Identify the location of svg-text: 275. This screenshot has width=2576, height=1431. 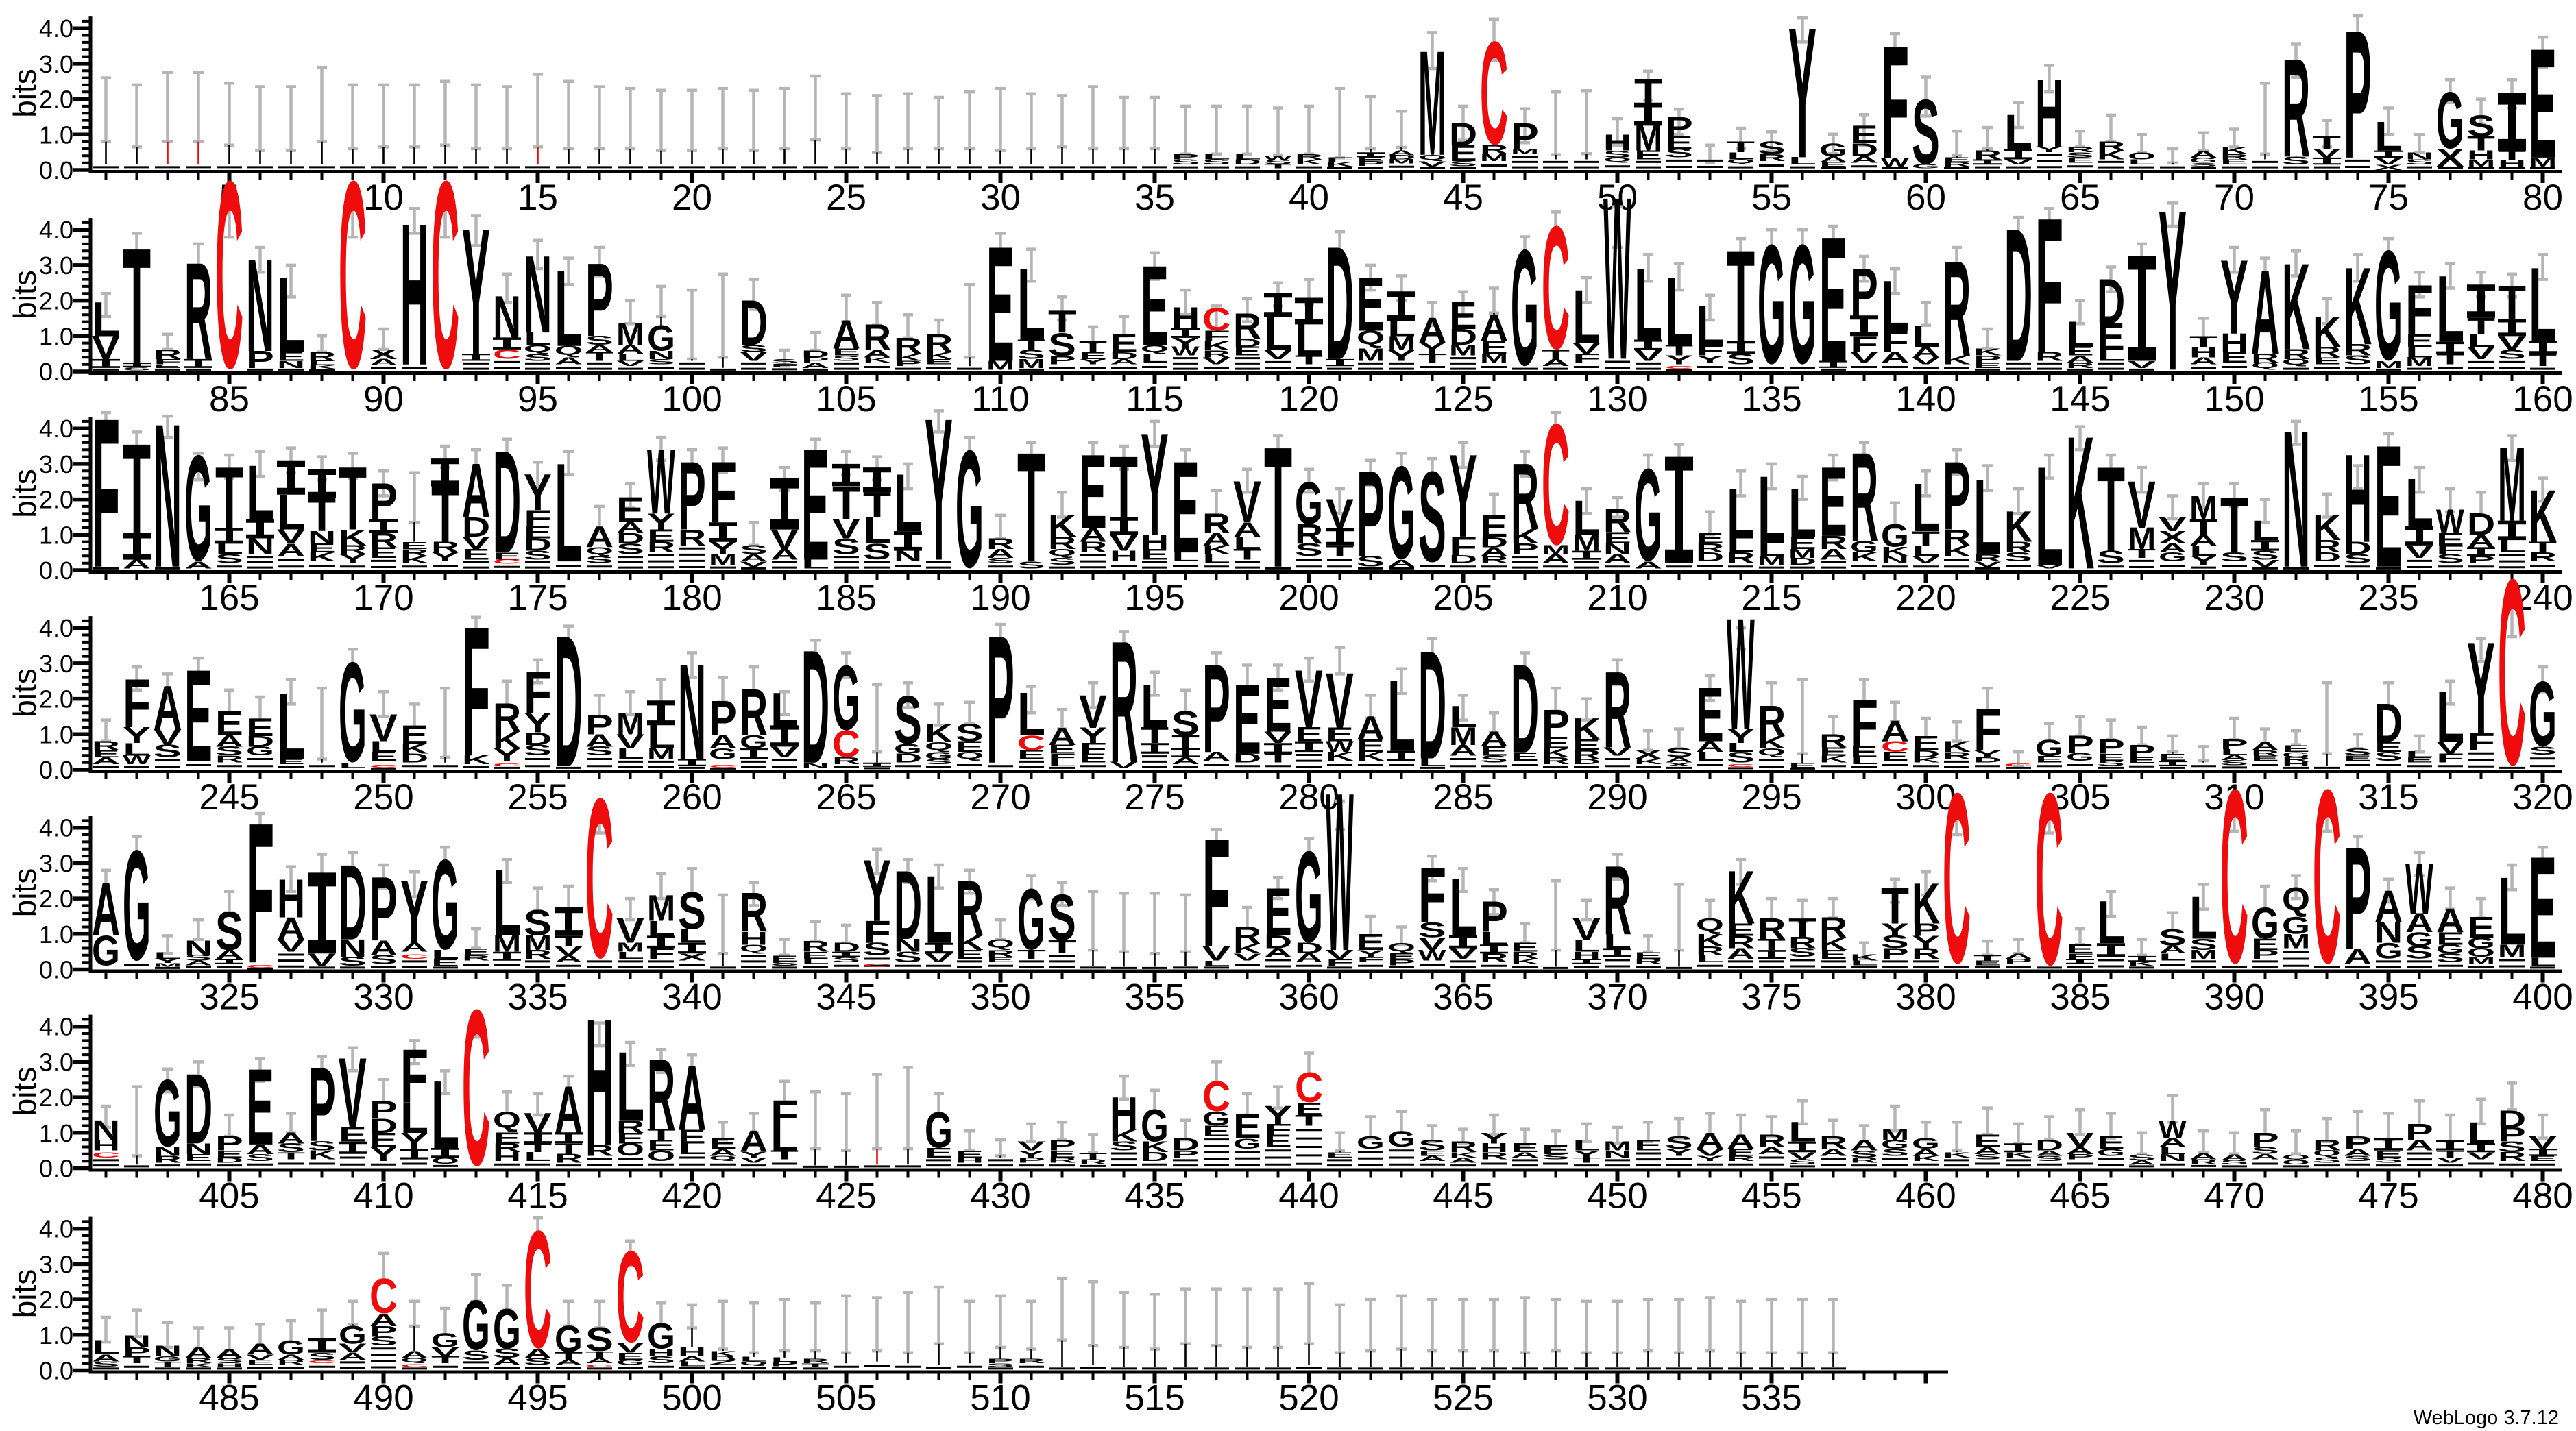
(1154, 797).